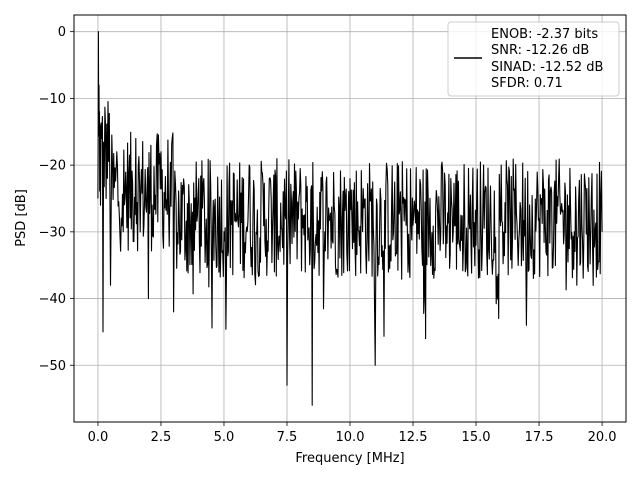  Describe the element at coordinates (52, 232) in the screenshot. I see `y-tick-label: −30` at that location.